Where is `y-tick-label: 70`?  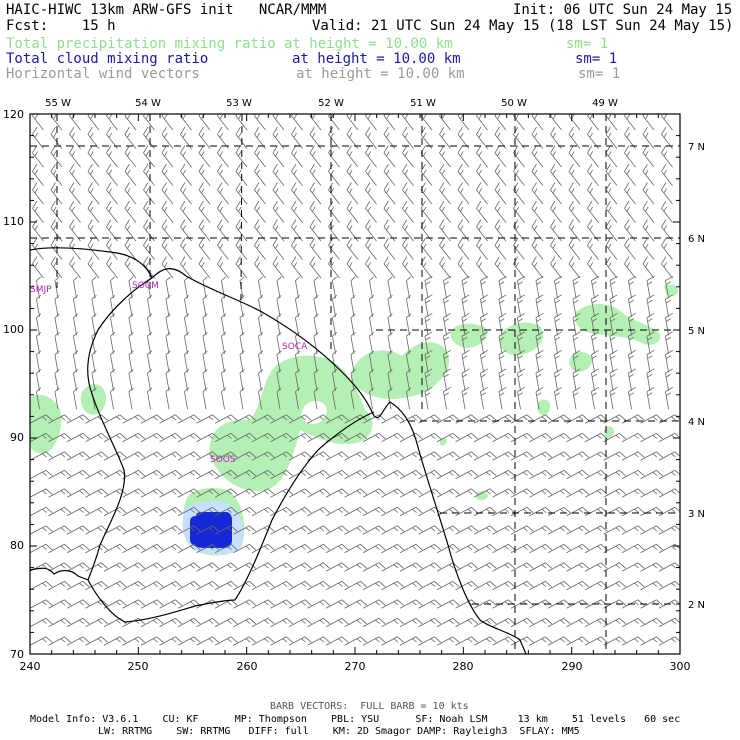
y-tick-label: 70 is located at coordinates (17, 654).